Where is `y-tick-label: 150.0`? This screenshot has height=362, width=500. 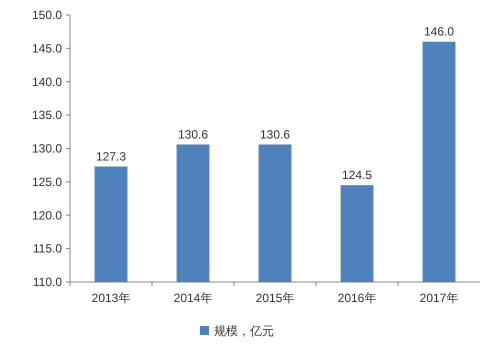 y-tick-label: 150.0 is located at coordinates (47, 15).